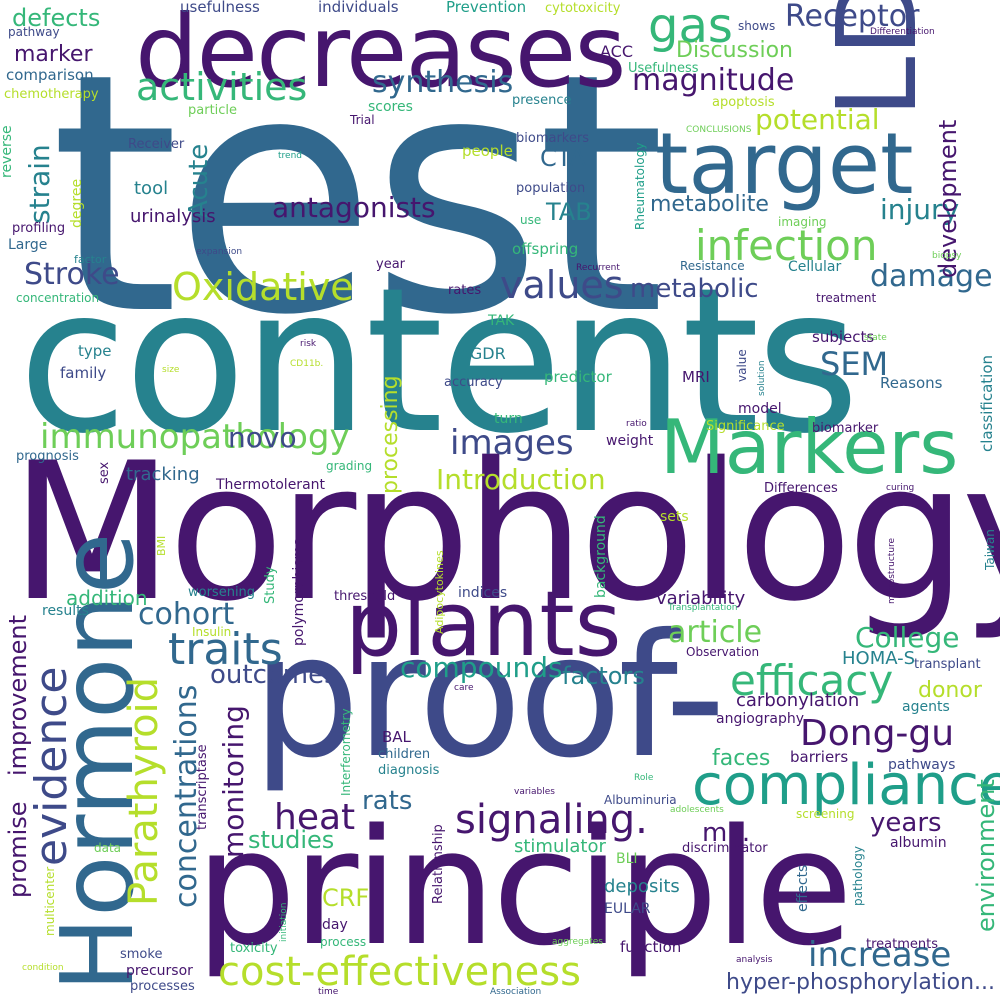 The width and height of the screenshot is (1000, 1000). Describe the element at coordinates (644, 778) in the screenshot. I see `word-role: Role` at that location.